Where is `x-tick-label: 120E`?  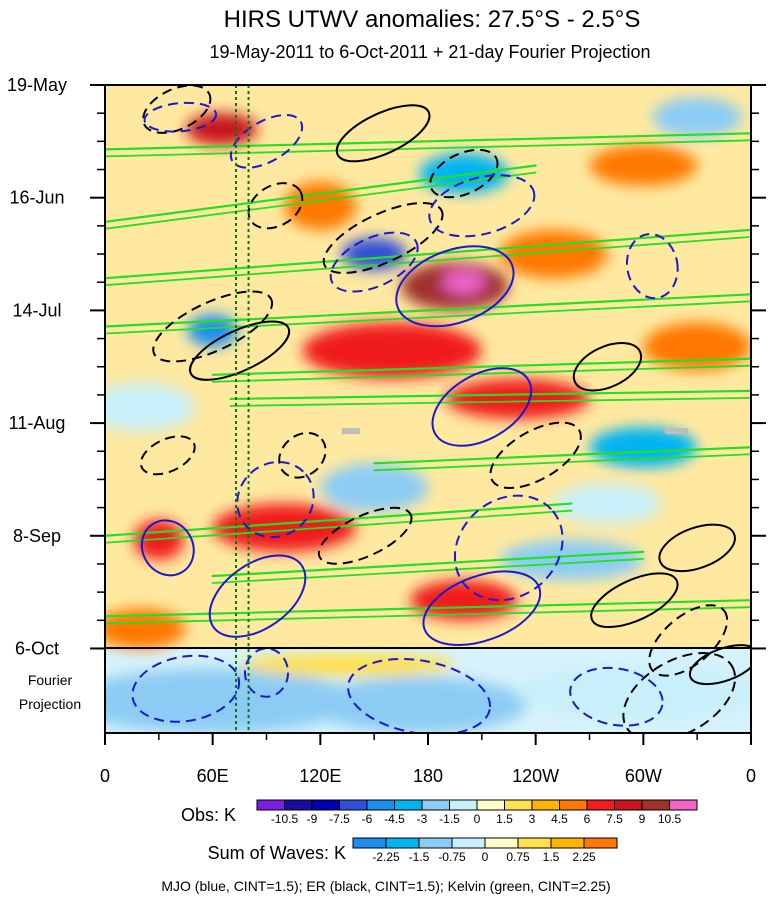 x-tick-label: 120E is located at coordinates (320, 776).